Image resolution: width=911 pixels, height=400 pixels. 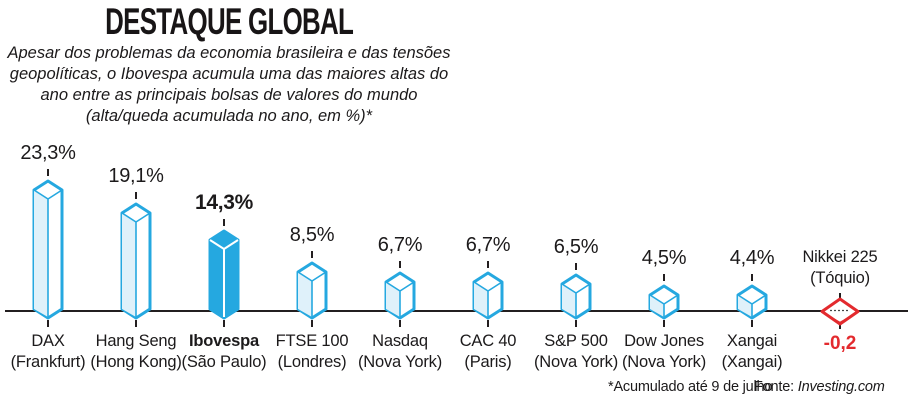 What do you see at coordinates (576, 341) in the screenshot?
I see `index-name: S&P 500` at bounding box center [576, 341].